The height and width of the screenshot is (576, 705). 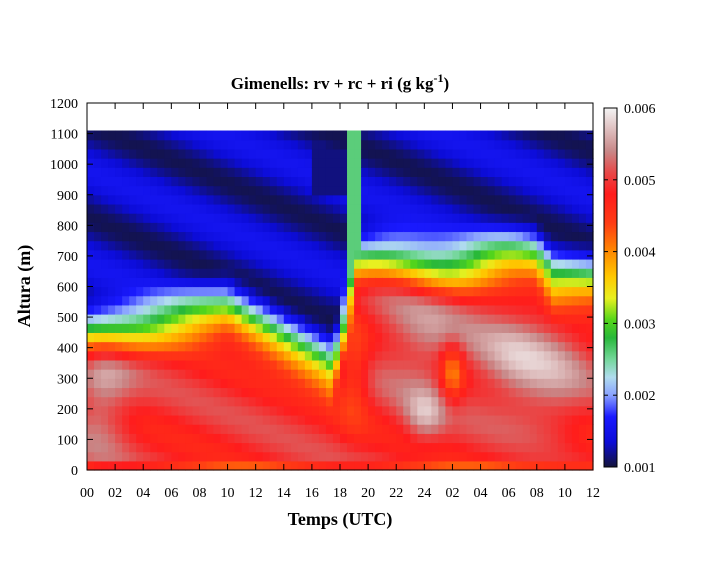 What do you see at coordinates (340, 519) in the screenshot?
I see `x-axis-title: Temps (UTC)` at bounding box center [340, 519].